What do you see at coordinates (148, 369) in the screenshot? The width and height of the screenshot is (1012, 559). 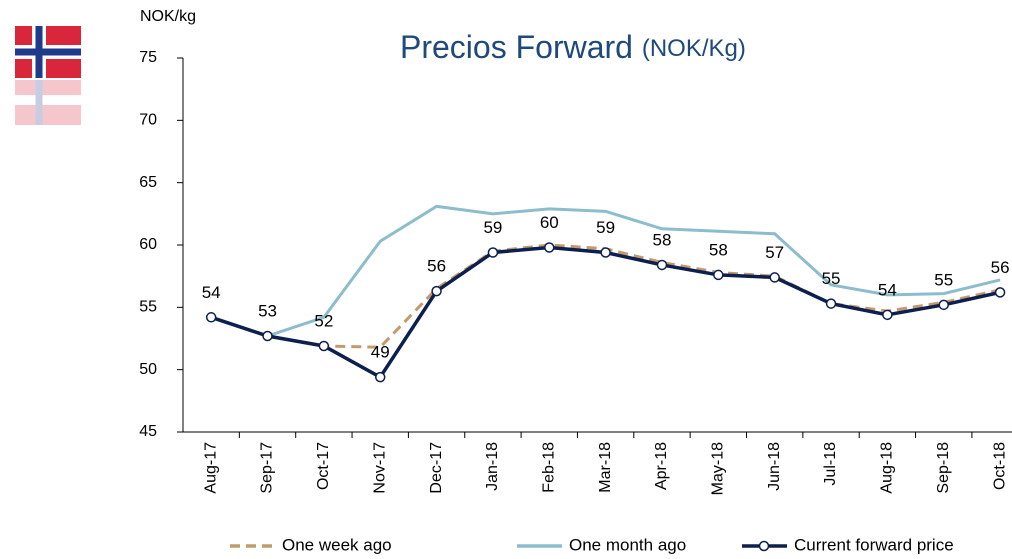 I see `y-tick-label: 50` at bounding box center [148, 369].